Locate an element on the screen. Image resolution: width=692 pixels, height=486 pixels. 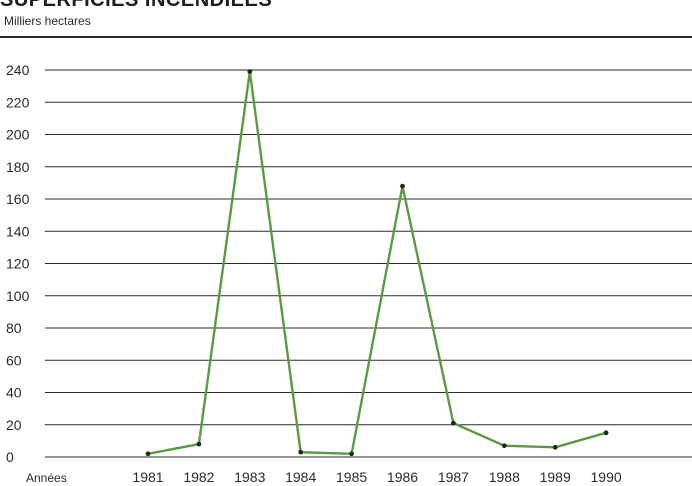
y-tick-label-80: 80 is located at coordinates (14, 328).